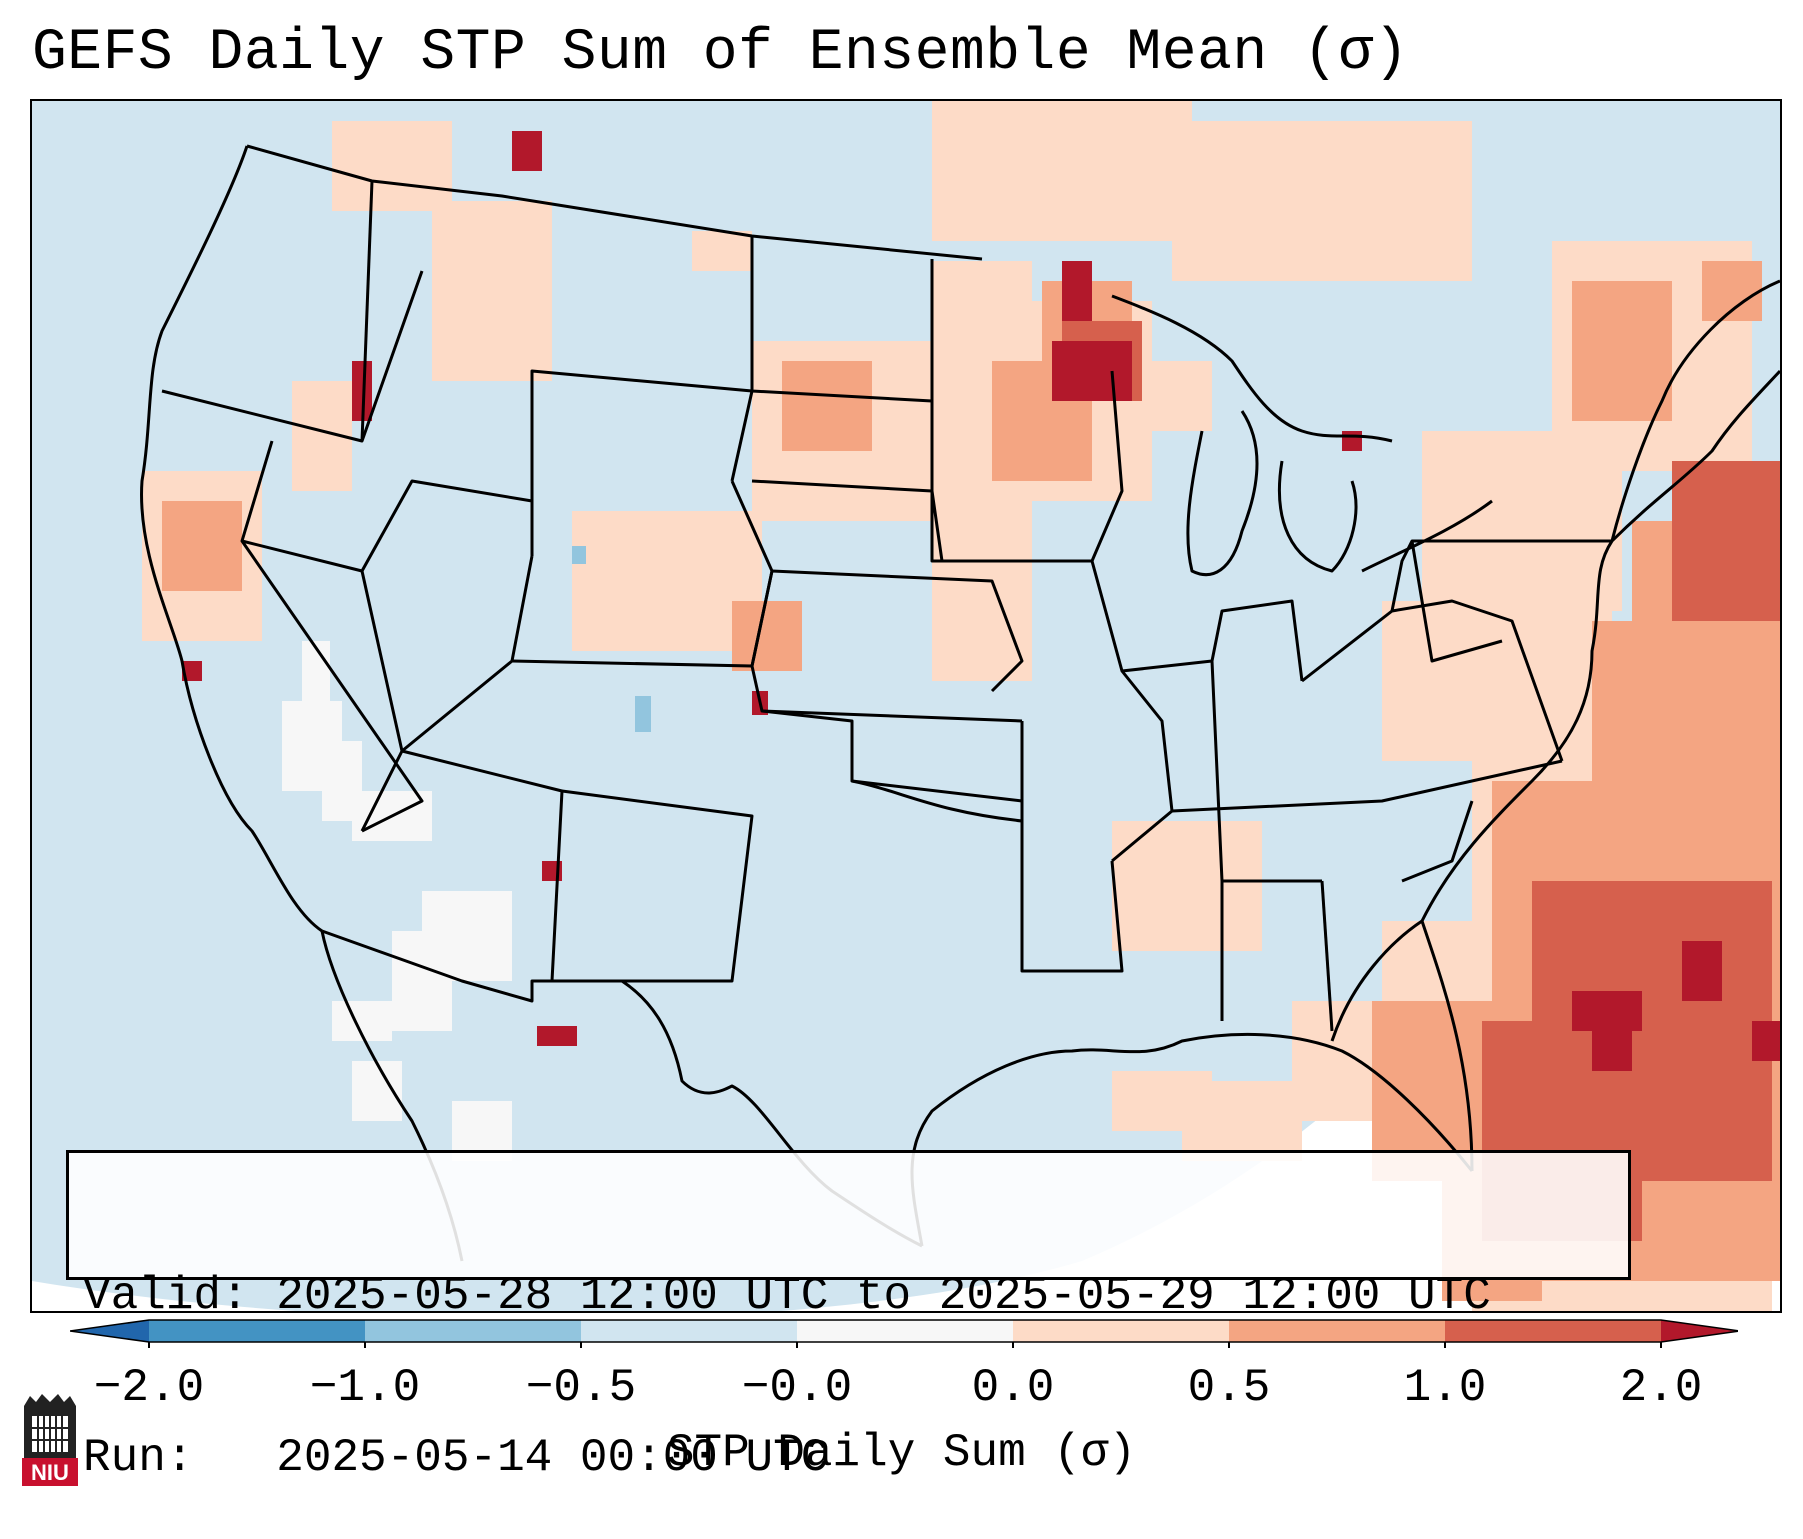  I want to click on colorbar-tick-label: −1.0, so click(365, 1388).